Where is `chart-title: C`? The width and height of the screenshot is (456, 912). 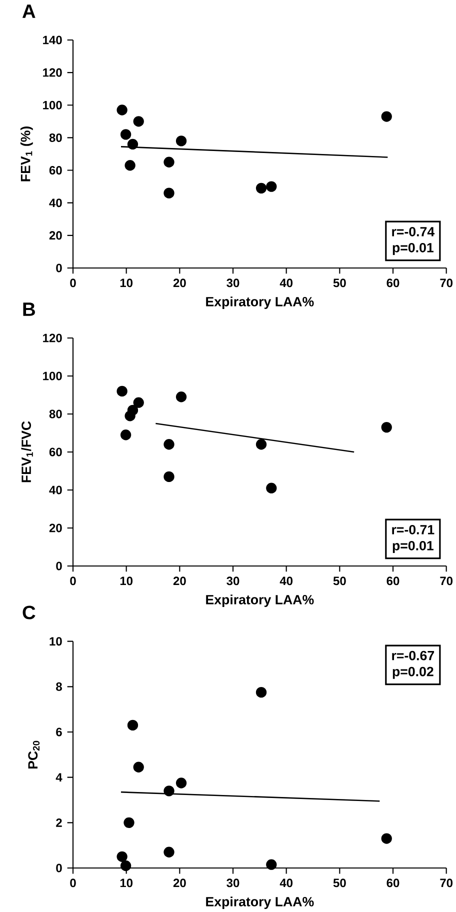 chart-title: C is located at coordinates (29, 613).